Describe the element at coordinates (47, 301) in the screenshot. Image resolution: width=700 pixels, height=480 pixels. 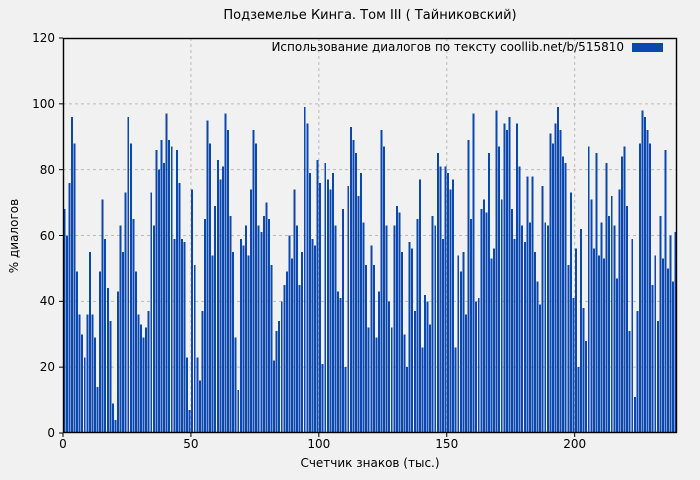
I see `y-tick-label: 40` at that location.